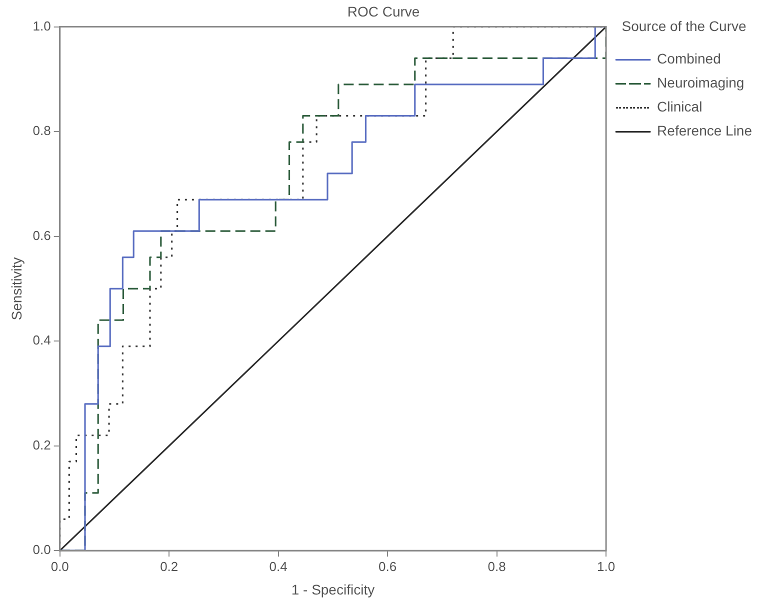 The height and width of the screenshot is (611, 767). What do you see at coordinates (679, 106) in the screenshot?
I see `legend-label: Clinical` at bounding box center [679, 106].